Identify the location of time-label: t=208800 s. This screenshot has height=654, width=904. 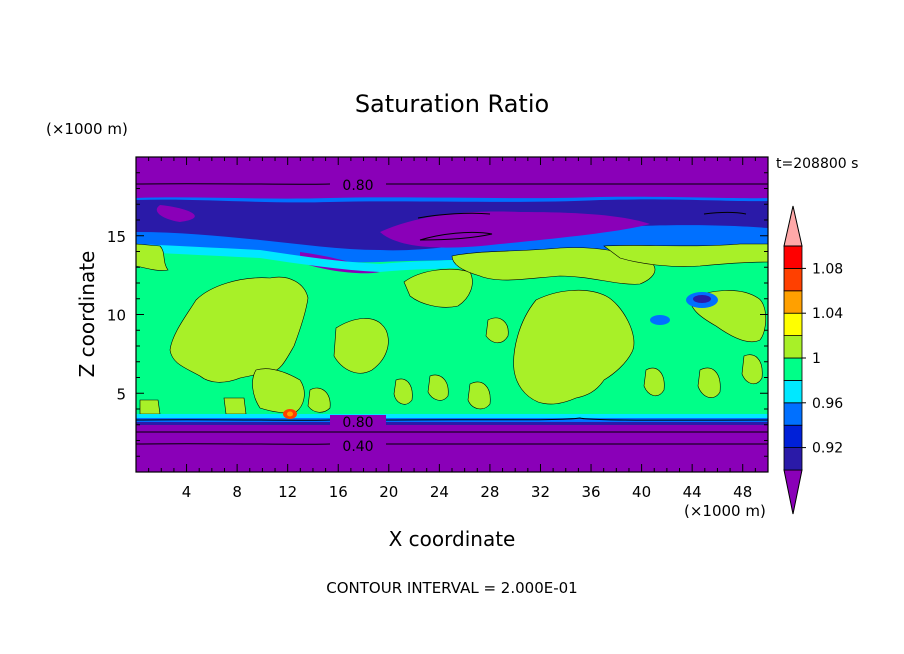
(817, 164).